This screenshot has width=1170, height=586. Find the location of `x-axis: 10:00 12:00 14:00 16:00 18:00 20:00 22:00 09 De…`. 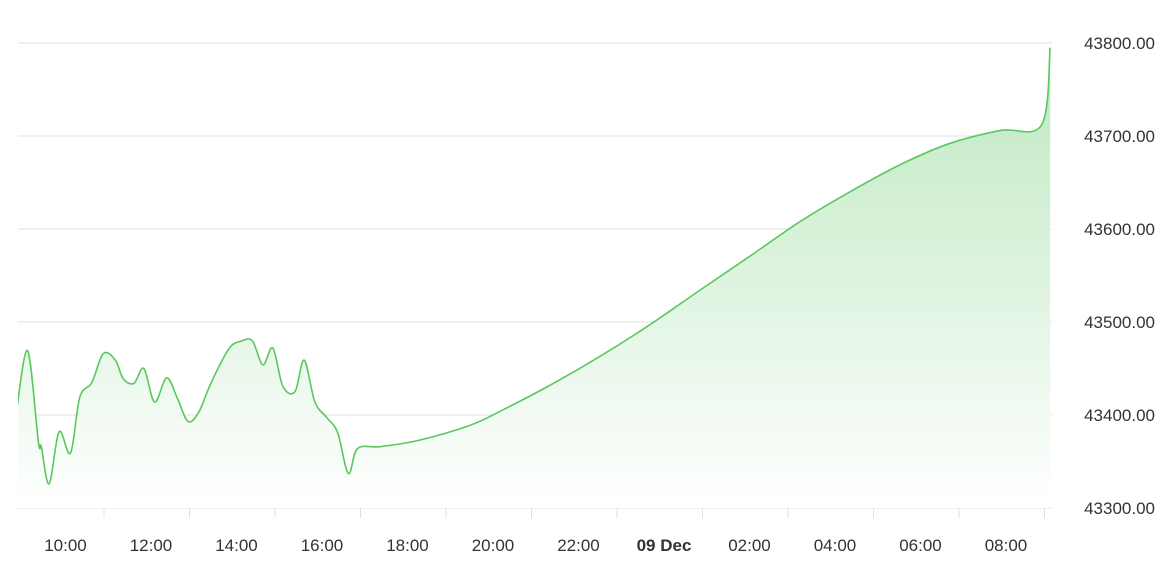

x-axis: 10:00 12:00 14:00 16:00 18:00 20:00 22:00 09 De… is located at coordinates (544, 531).